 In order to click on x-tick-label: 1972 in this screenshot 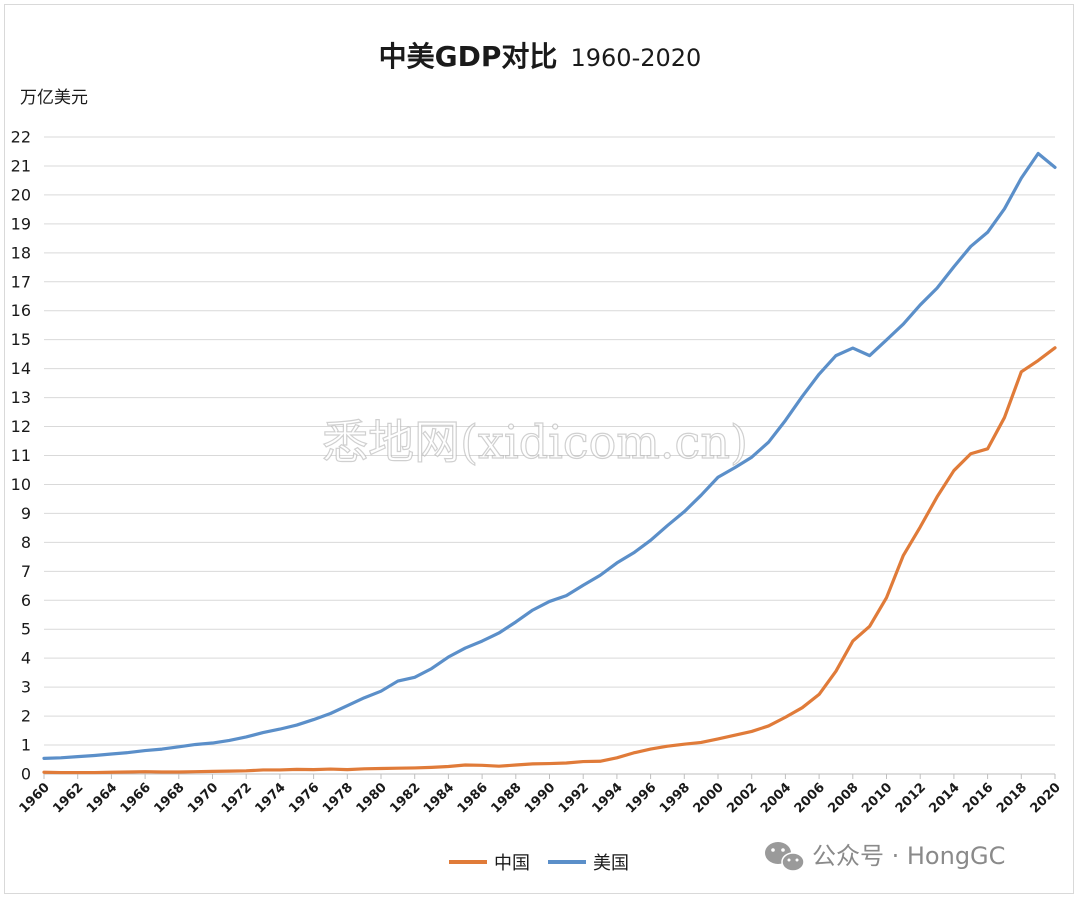, I will do `click(237, 798)`.